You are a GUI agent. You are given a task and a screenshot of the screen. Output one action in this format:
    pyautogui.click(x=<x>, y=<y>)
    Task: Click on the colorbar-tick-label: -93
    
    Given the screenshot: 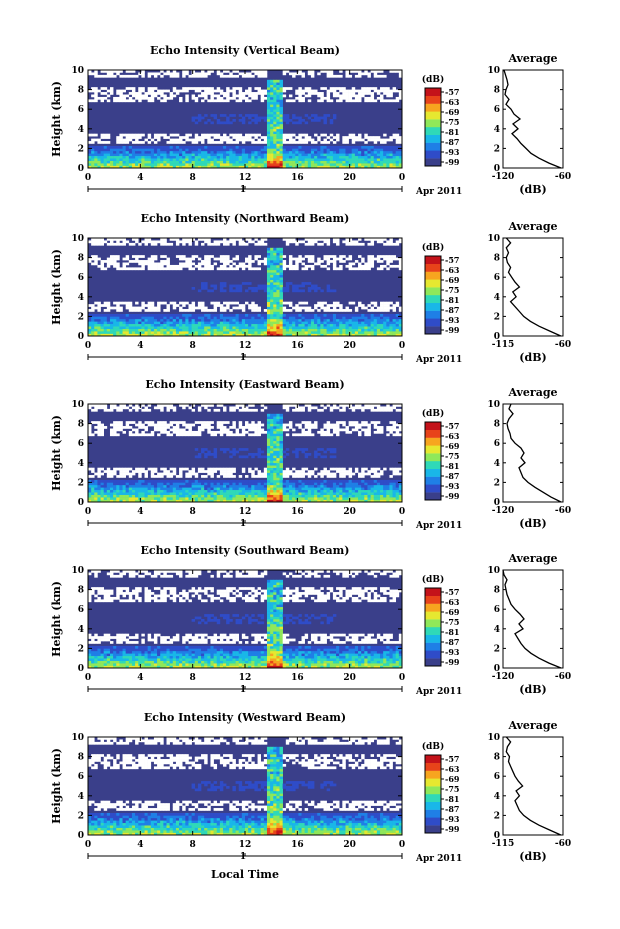 What is the action you would take?
    pyautogui.click(x=452, y=486)
    